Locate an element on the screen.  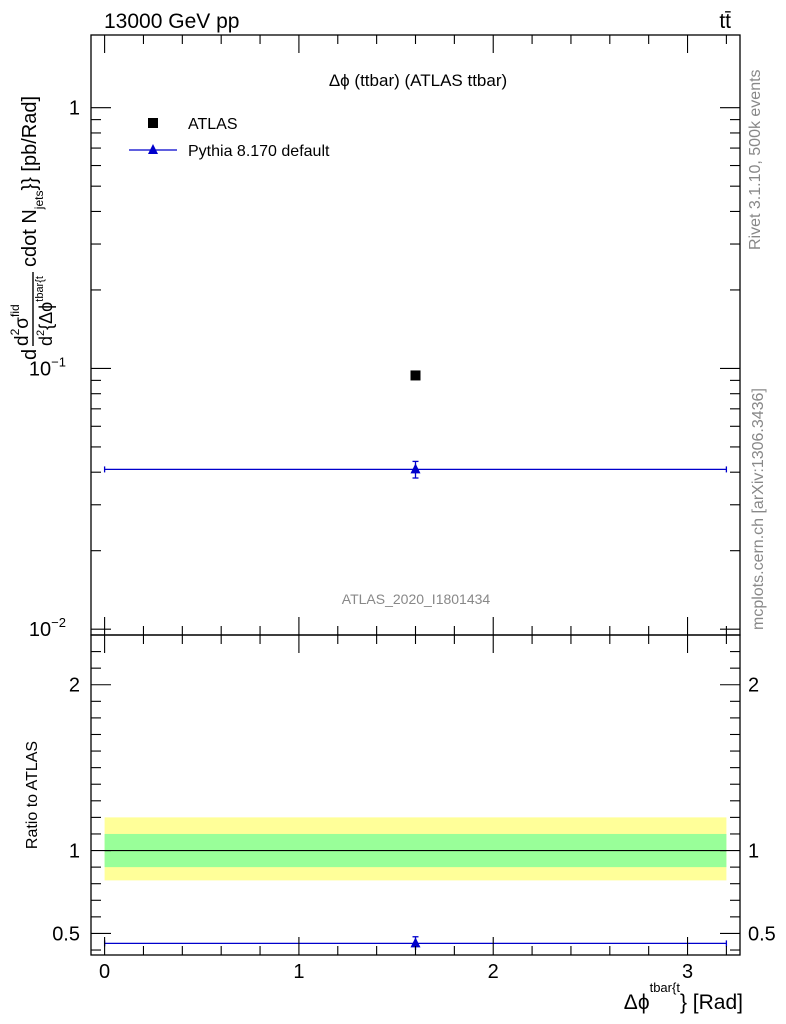
ylabel-num-sup2: fid is located at coordinates (15, 310).